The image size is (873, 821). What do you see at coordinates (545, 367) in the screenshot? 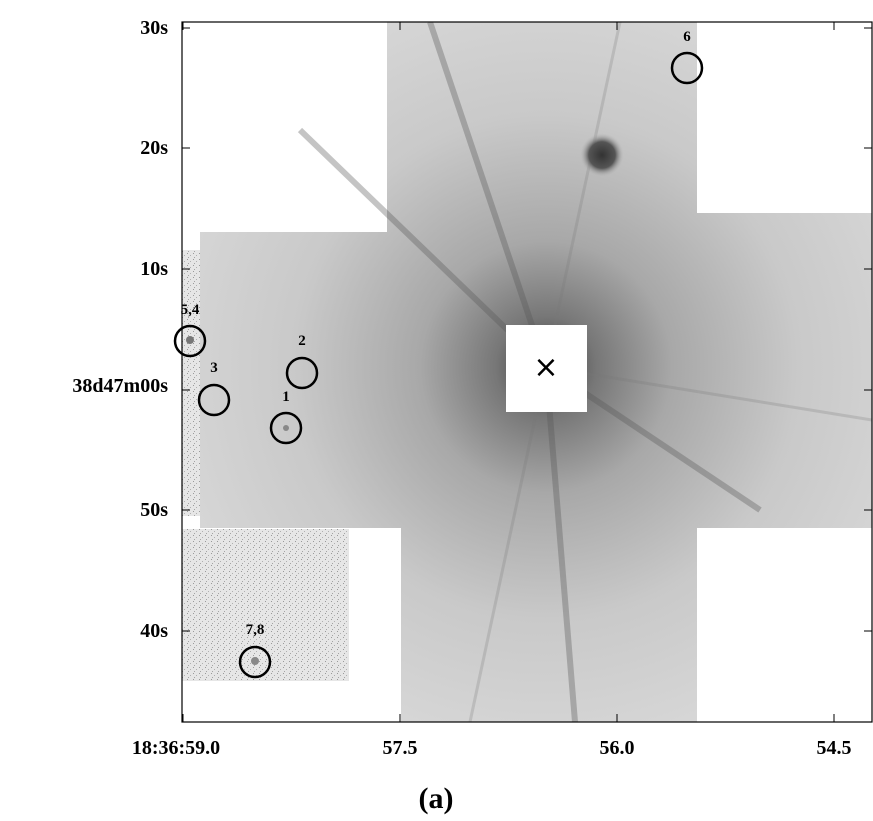
I see `target-star-mark: ×` at bounding box center [545, 367].